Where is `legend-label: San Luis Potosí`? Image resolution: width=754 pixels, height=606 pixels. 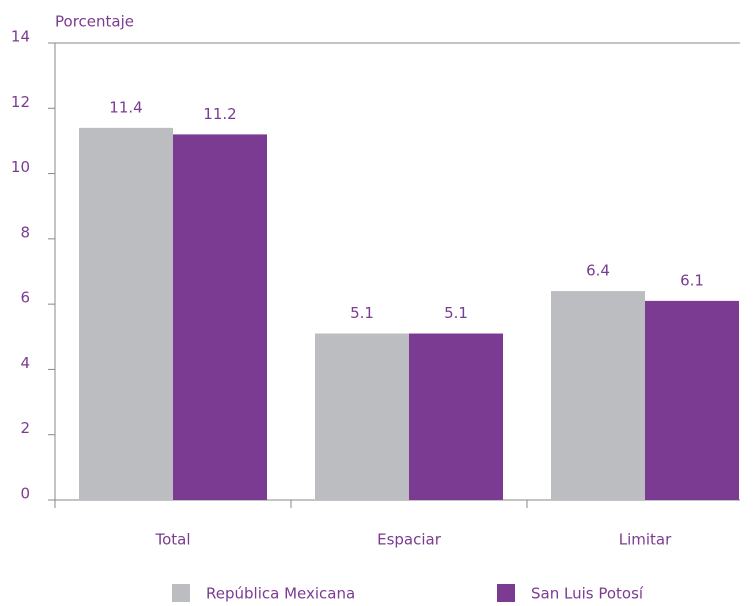
legend-label: San Luis Potosí is located at coordinates (587, 594).